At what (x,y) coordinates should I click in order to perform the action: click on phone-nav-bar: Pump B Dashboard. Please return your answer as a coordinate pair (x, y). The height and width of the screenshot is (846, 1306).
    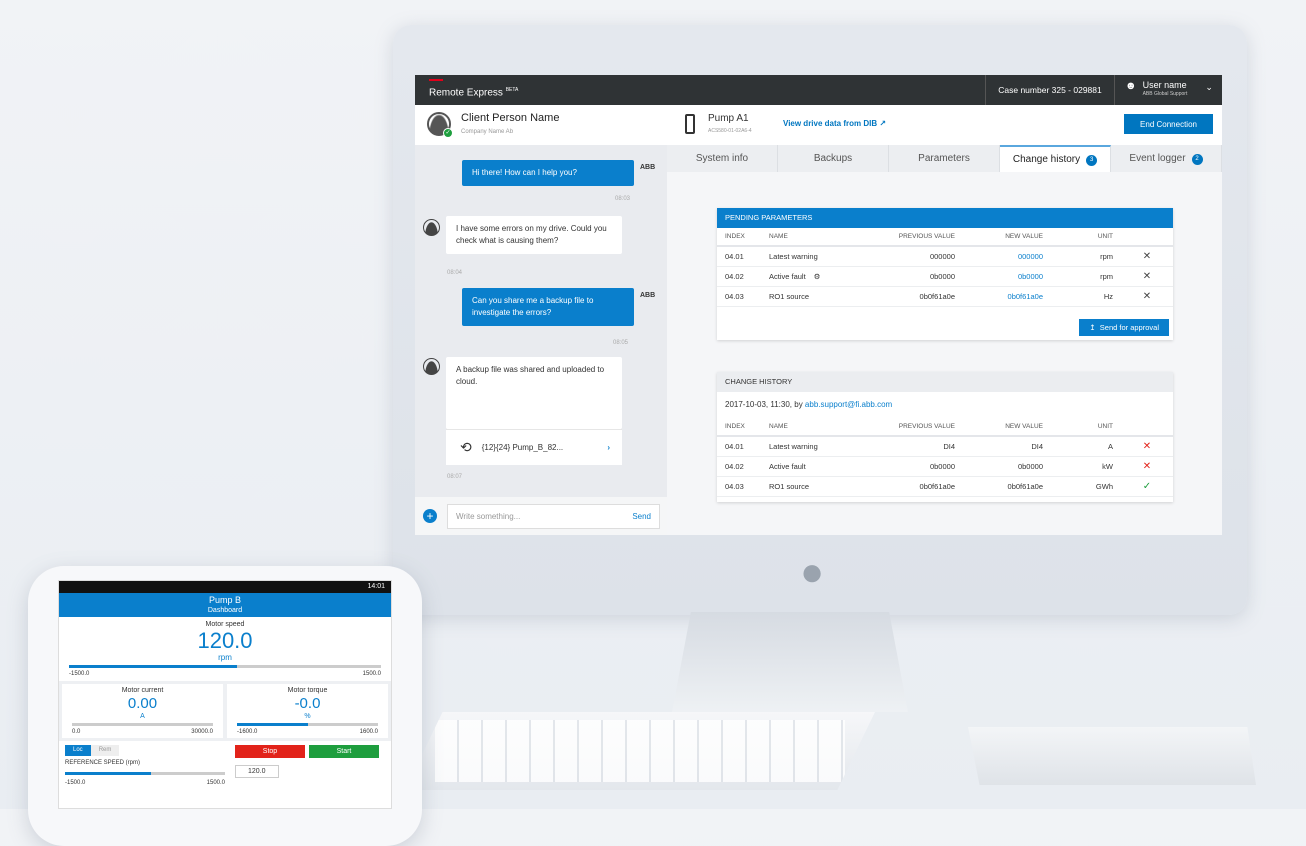
    Looking at the image, I should click on (225, 605).